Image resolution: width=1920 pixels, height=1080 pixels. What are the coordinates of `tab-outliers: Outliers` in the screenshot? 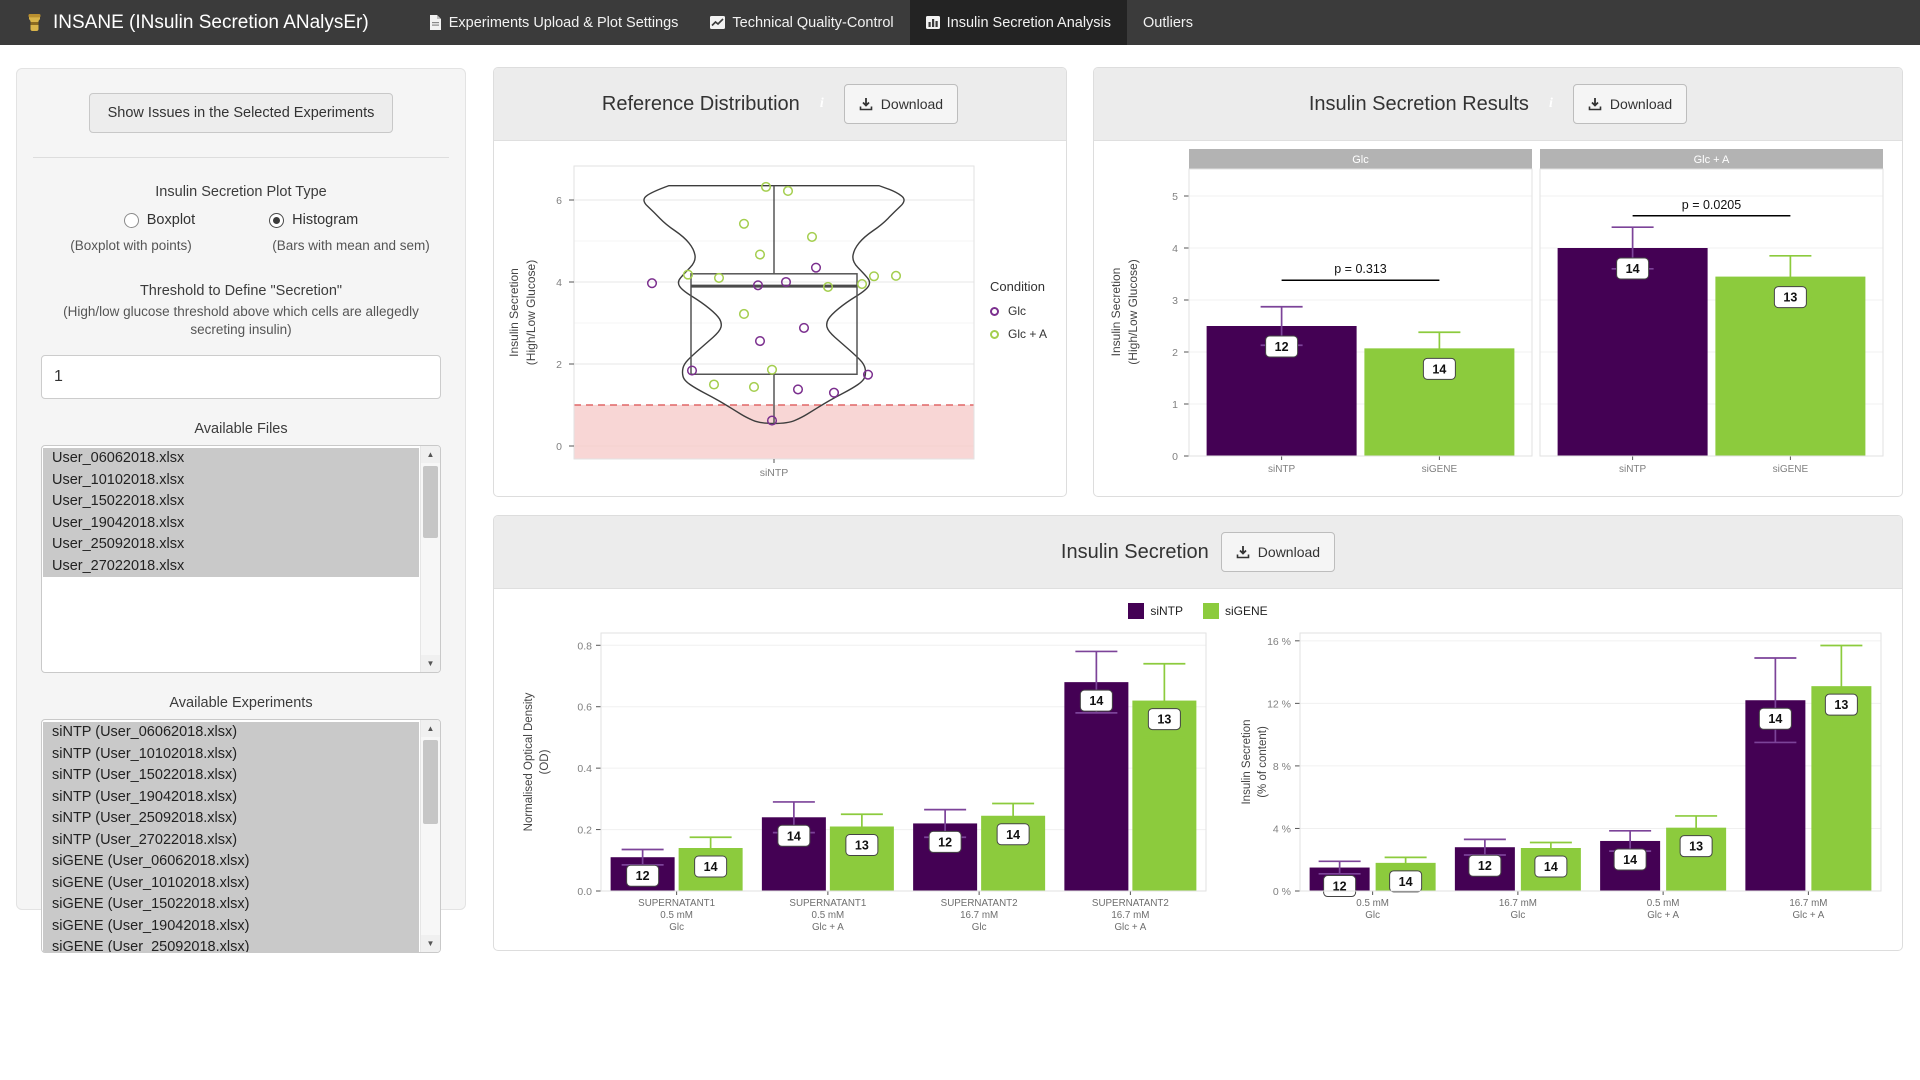 It's located at (1168, 22).